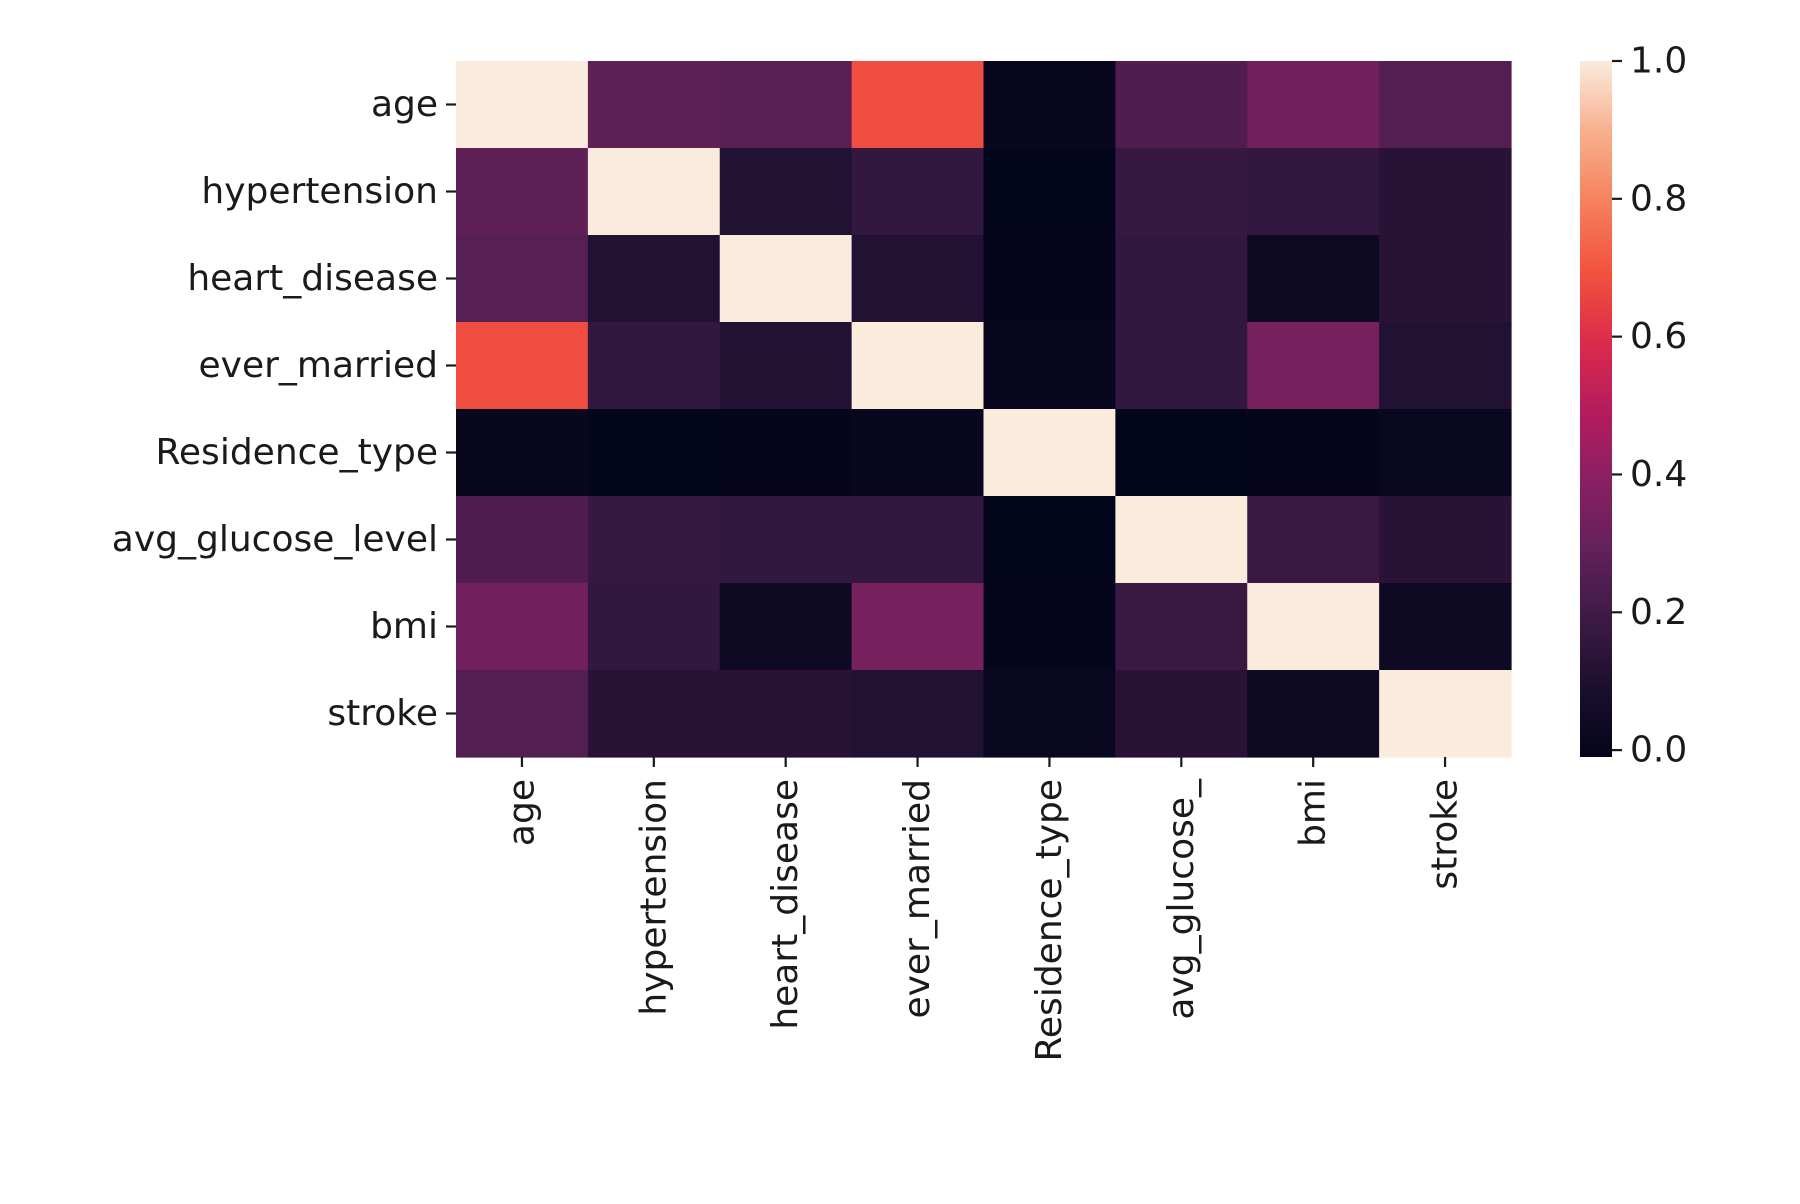 Image resolution: width=1800 pixels, height=1204 pixels. I want to click on heatmap-cell-bmi-age, so click(522, 627).